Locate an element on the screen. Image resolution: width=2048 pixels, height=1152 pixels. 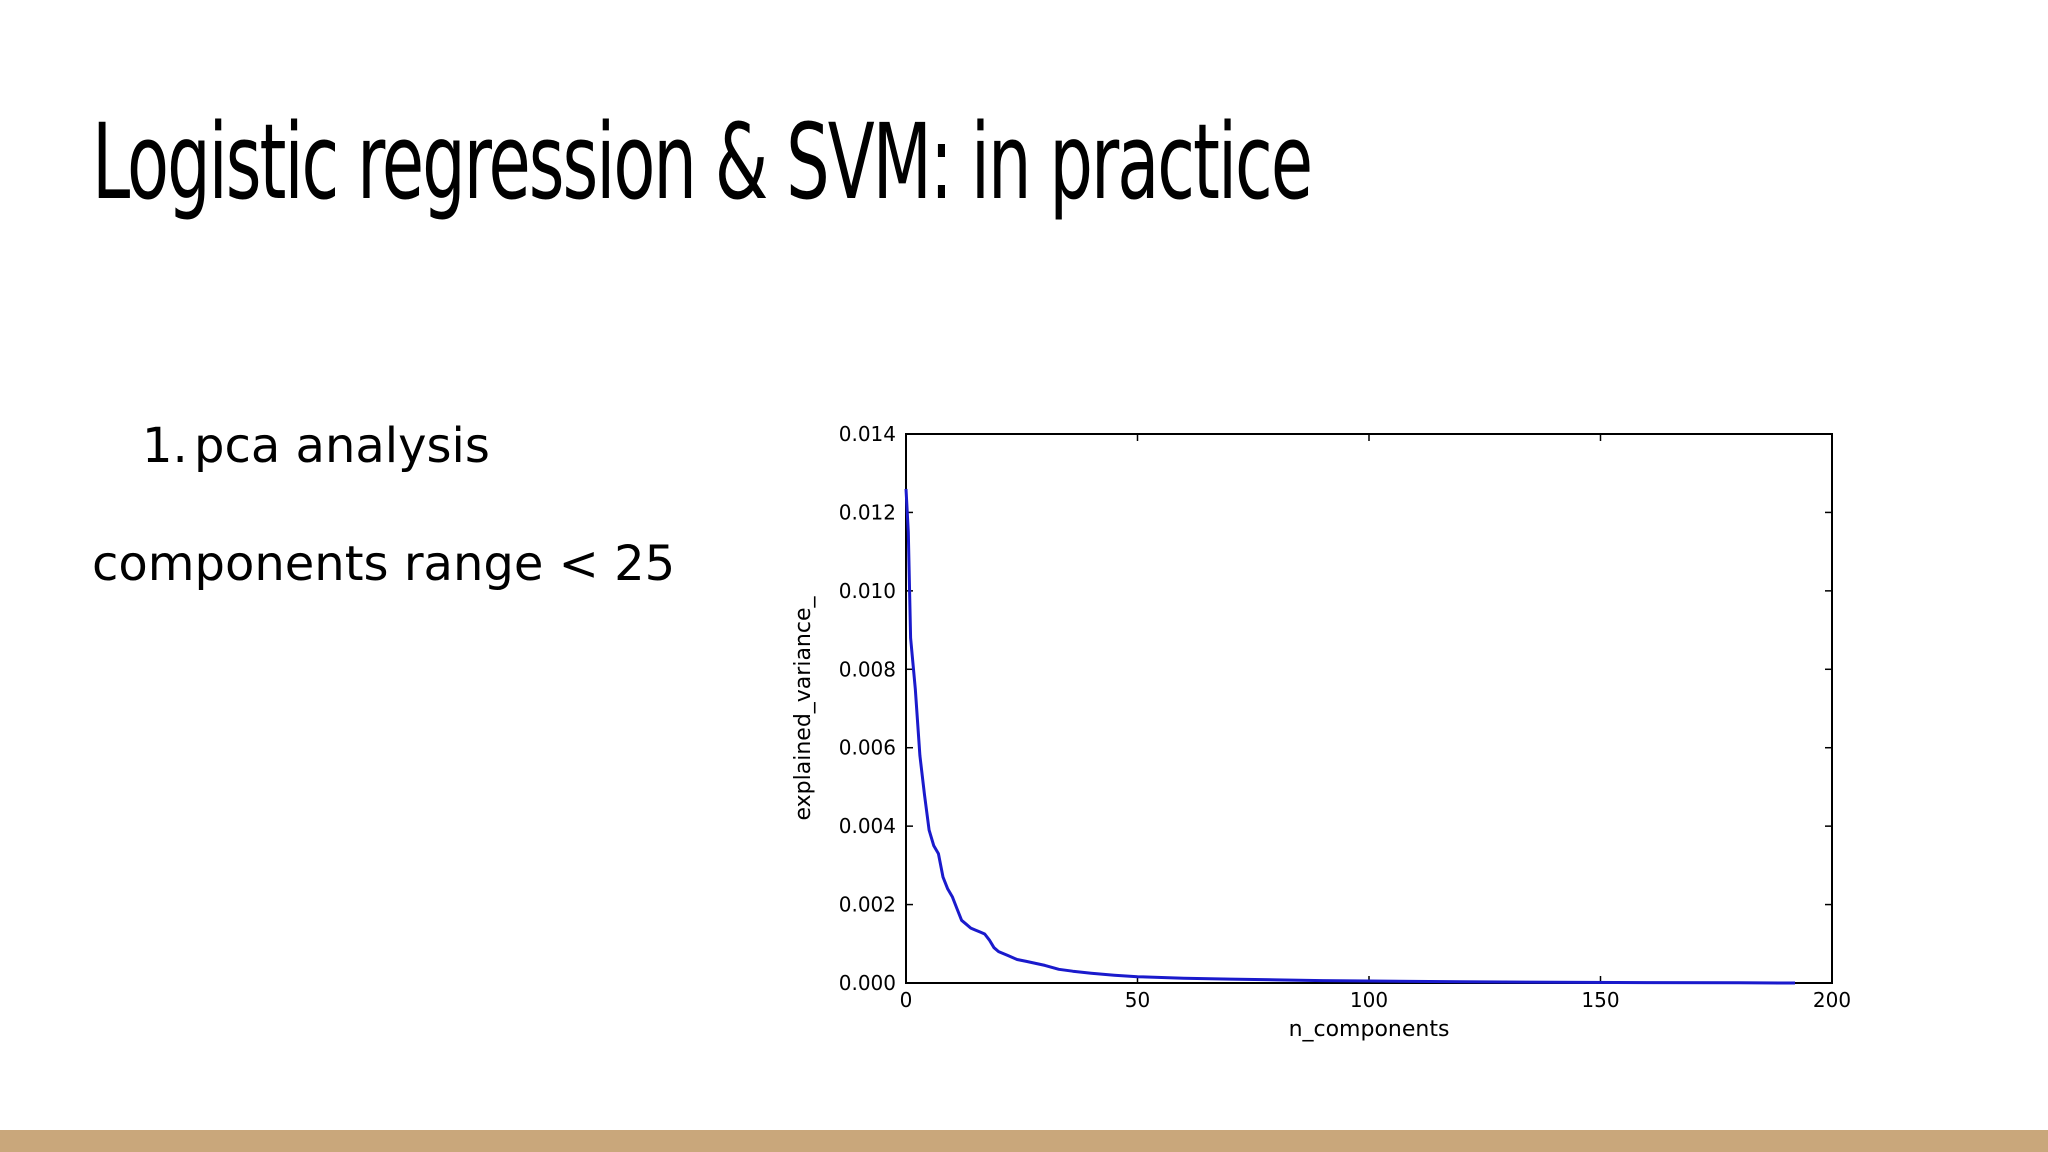
list-item-number: 1. is located at coordinates (165, 446).